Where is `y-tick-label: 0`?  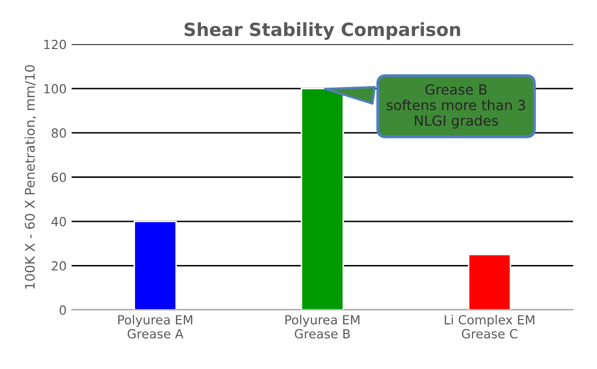 y-tick-label: 0 is located at coordinates (63, 310).